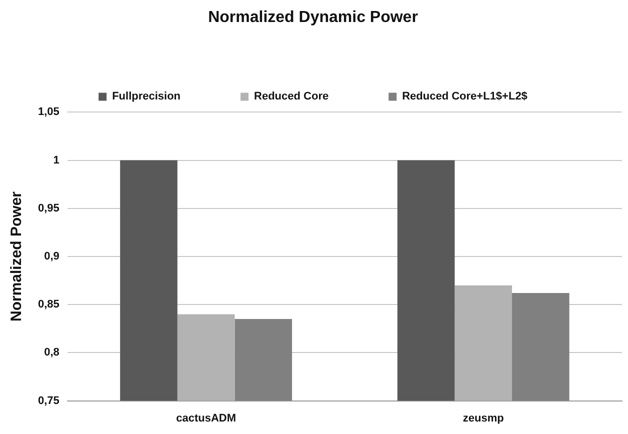 This screenshot has height=434, width=628. I want to click on y-axis-title: Normalized Power, so click(17, 256).